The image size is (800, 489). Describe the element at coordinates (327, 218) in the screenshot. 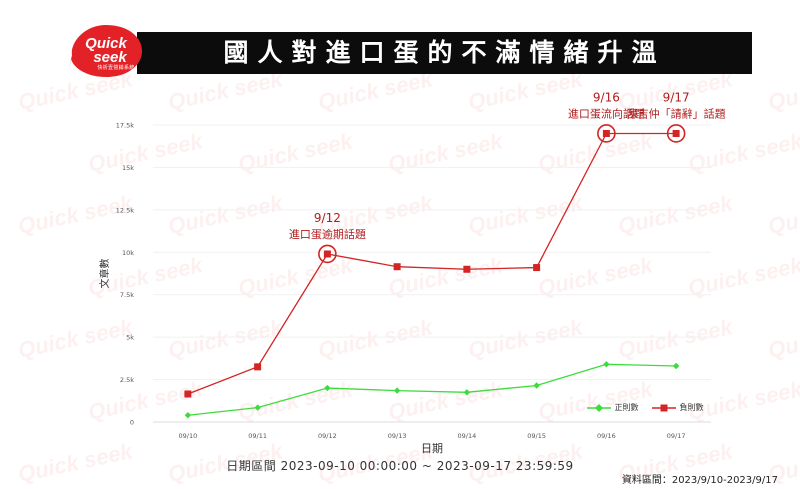

I see `annotation-date: 9/12` at that location.